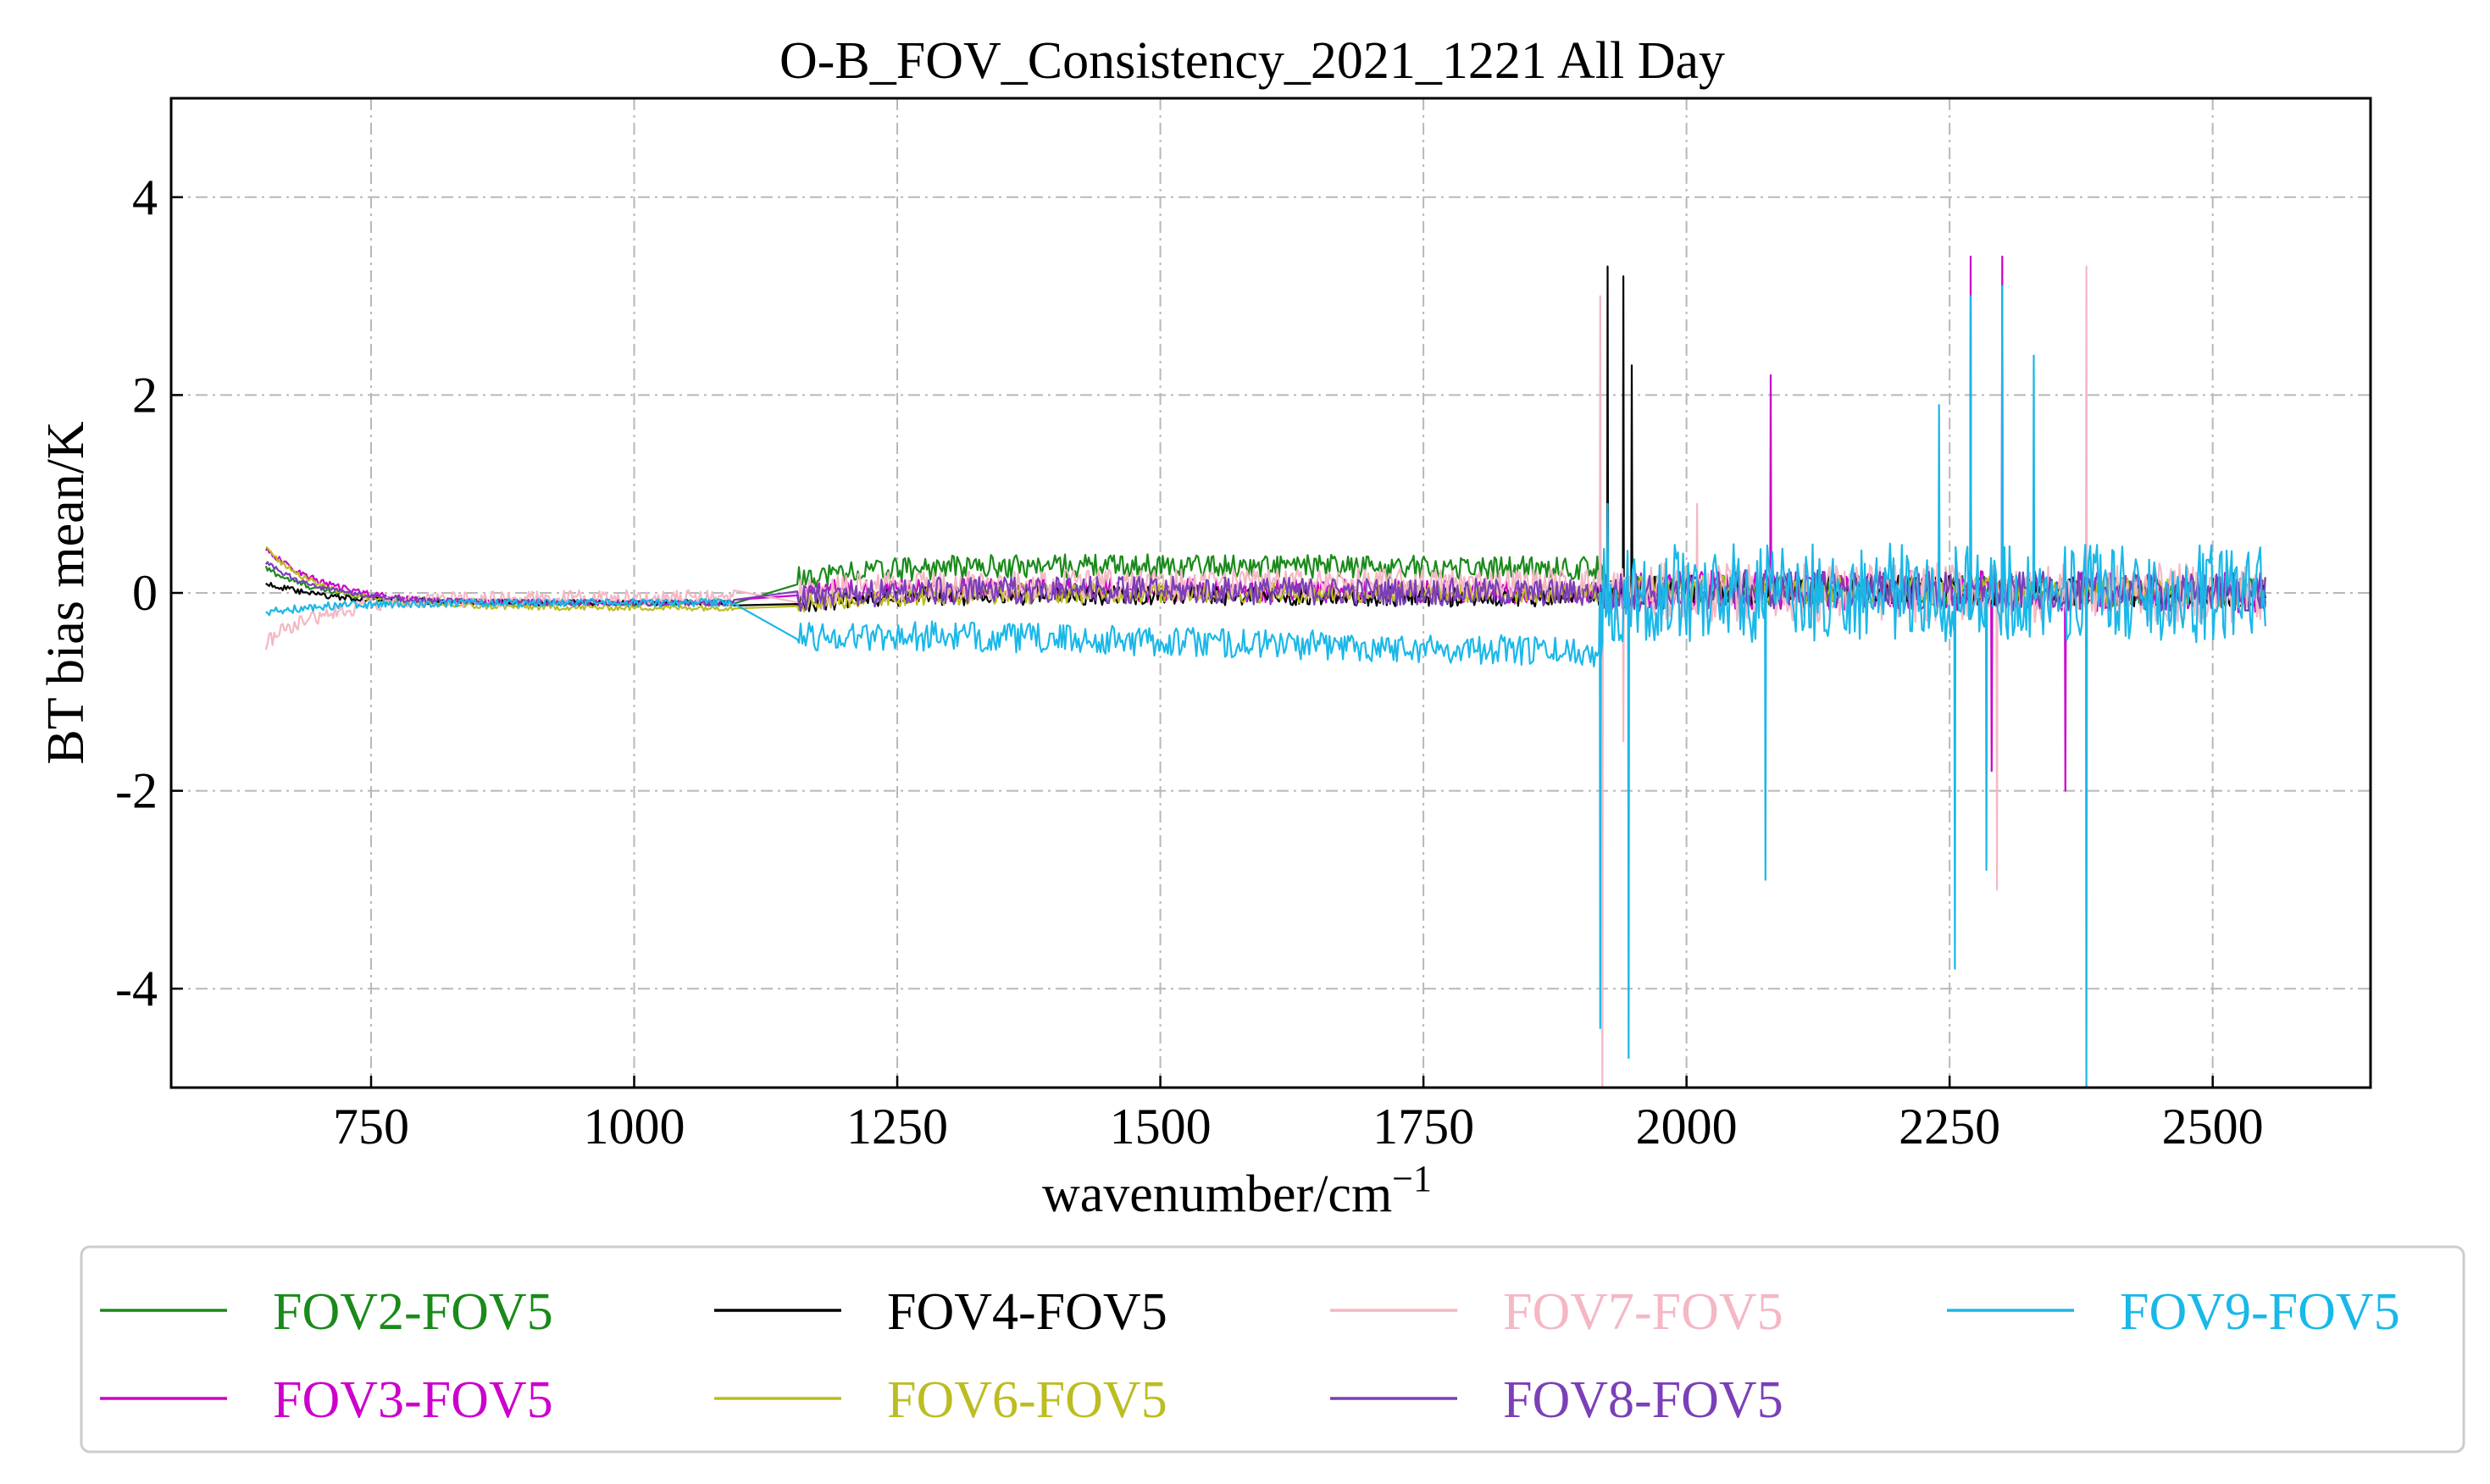 The width and height of the screenshot is (2490, 1484). What do you see at coordinates (1949, 1127) in the screenshot?
I see `x-tick-label: 2250` at bounding box center [1949, 1127].